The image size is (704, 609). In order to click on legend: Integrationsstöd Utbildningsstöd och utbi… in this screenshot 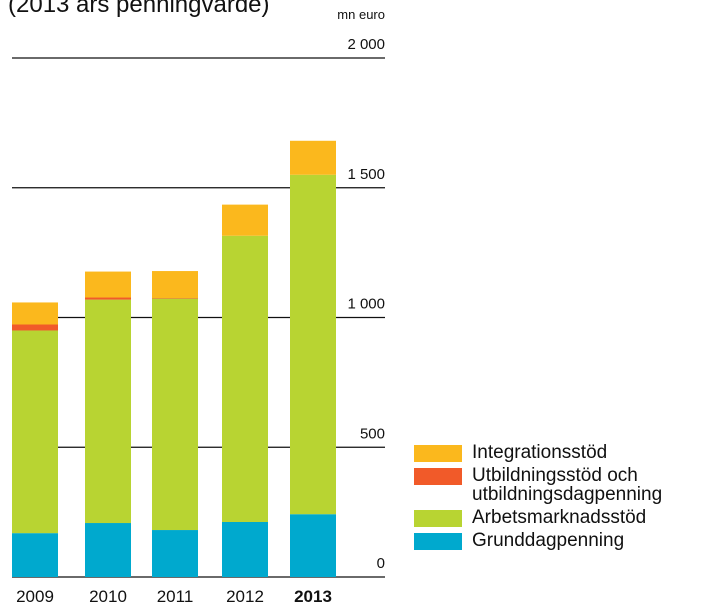, I will do `click(559, 498)`.